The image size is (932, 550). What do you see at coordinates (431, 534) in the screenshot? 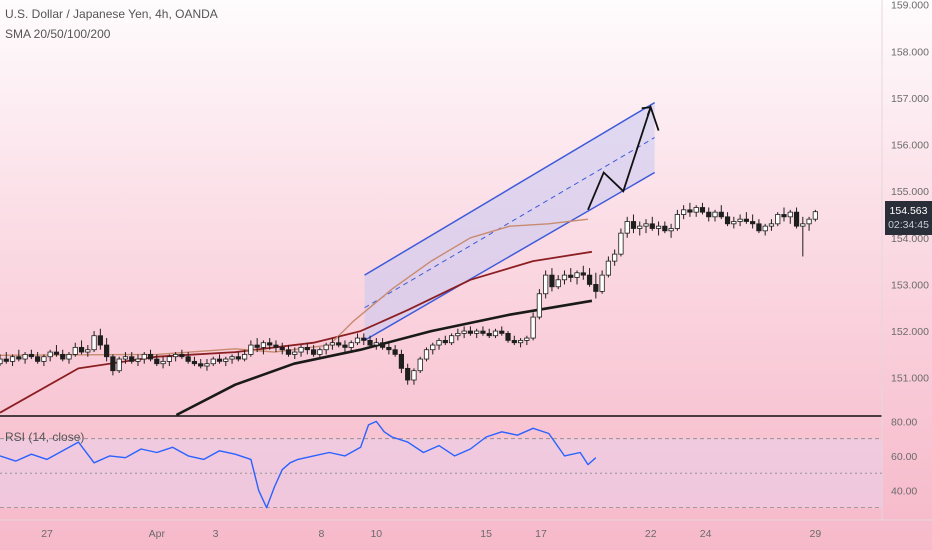
I see `time-axis: 27 Apr 3 8 10 15 17 22 24 29` at bounding box center [431, 534].